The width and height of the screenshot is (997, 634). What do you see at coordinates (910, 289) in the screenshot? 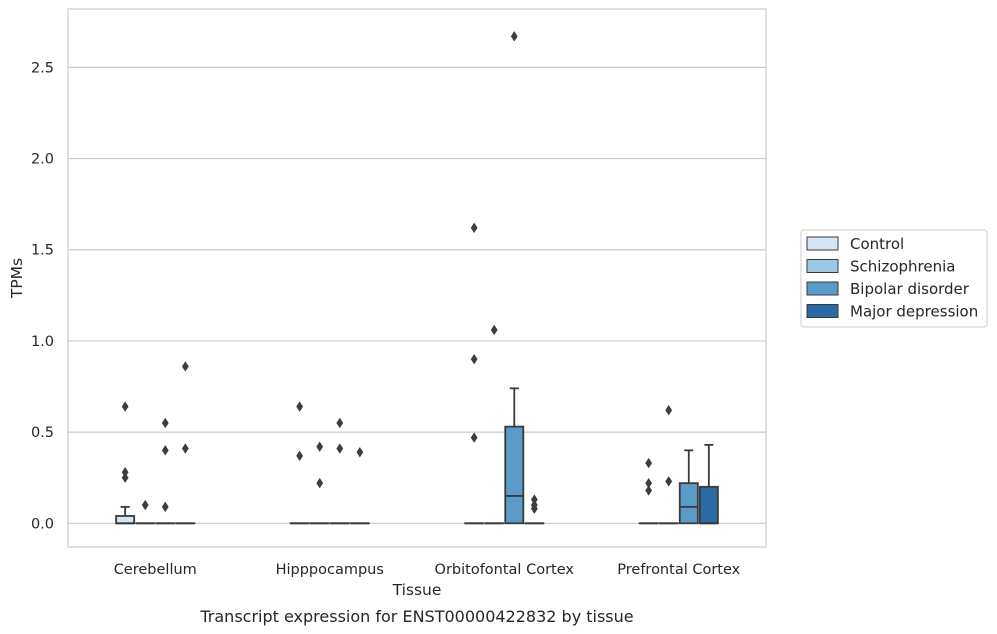
I see `legend-label: Bipolar disorder` at bounding box center [910, 289].